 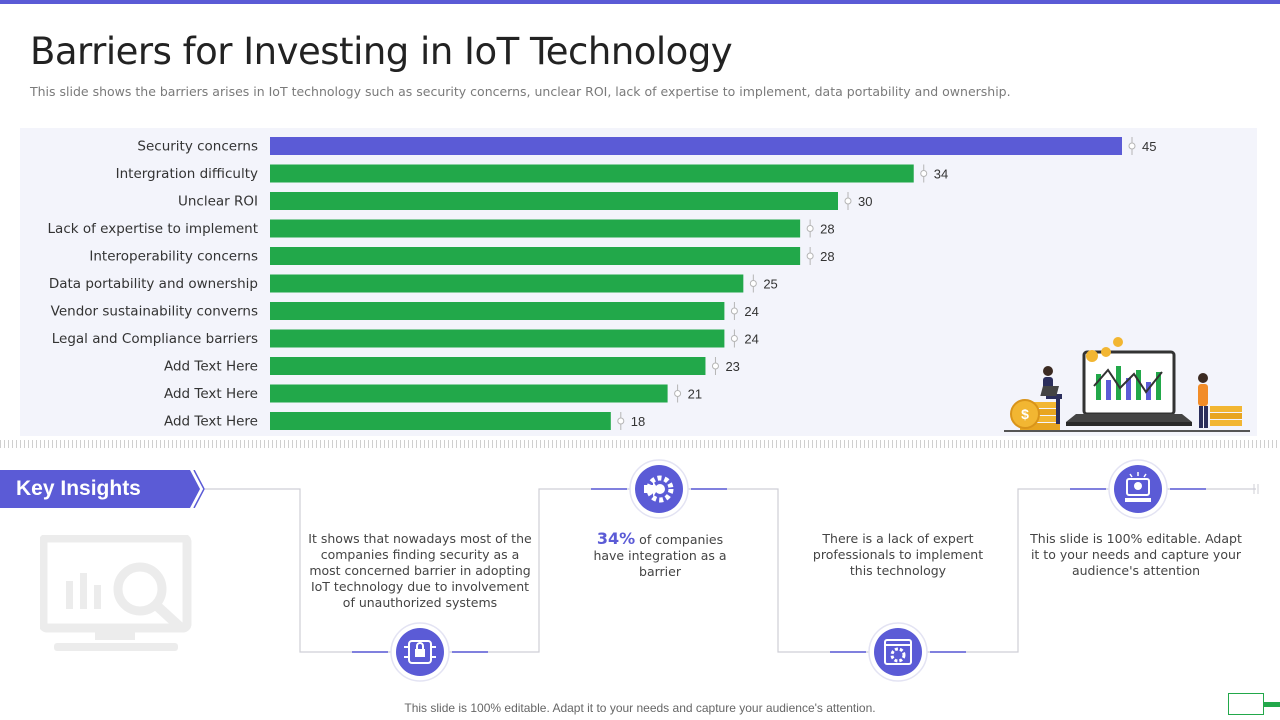 I want to click on top-accent-bar, so click(x=640, y=2).